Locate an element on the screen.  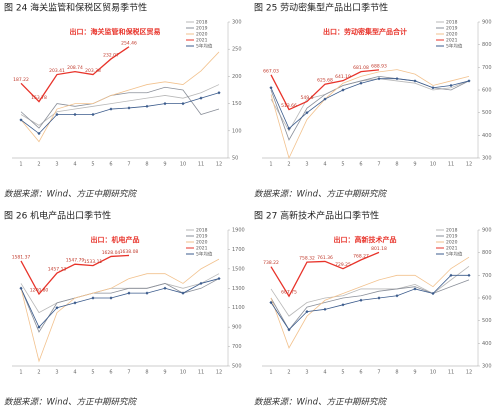
data-label: 1240.80 is located at coordinates (39, 291).